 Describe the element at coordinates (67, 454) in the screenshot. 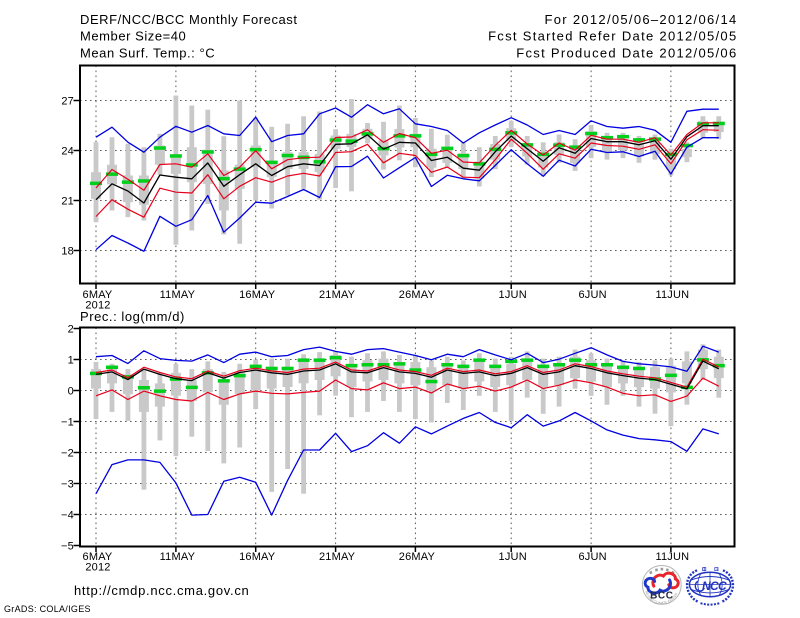

I see `svg-text: −2` at that location.